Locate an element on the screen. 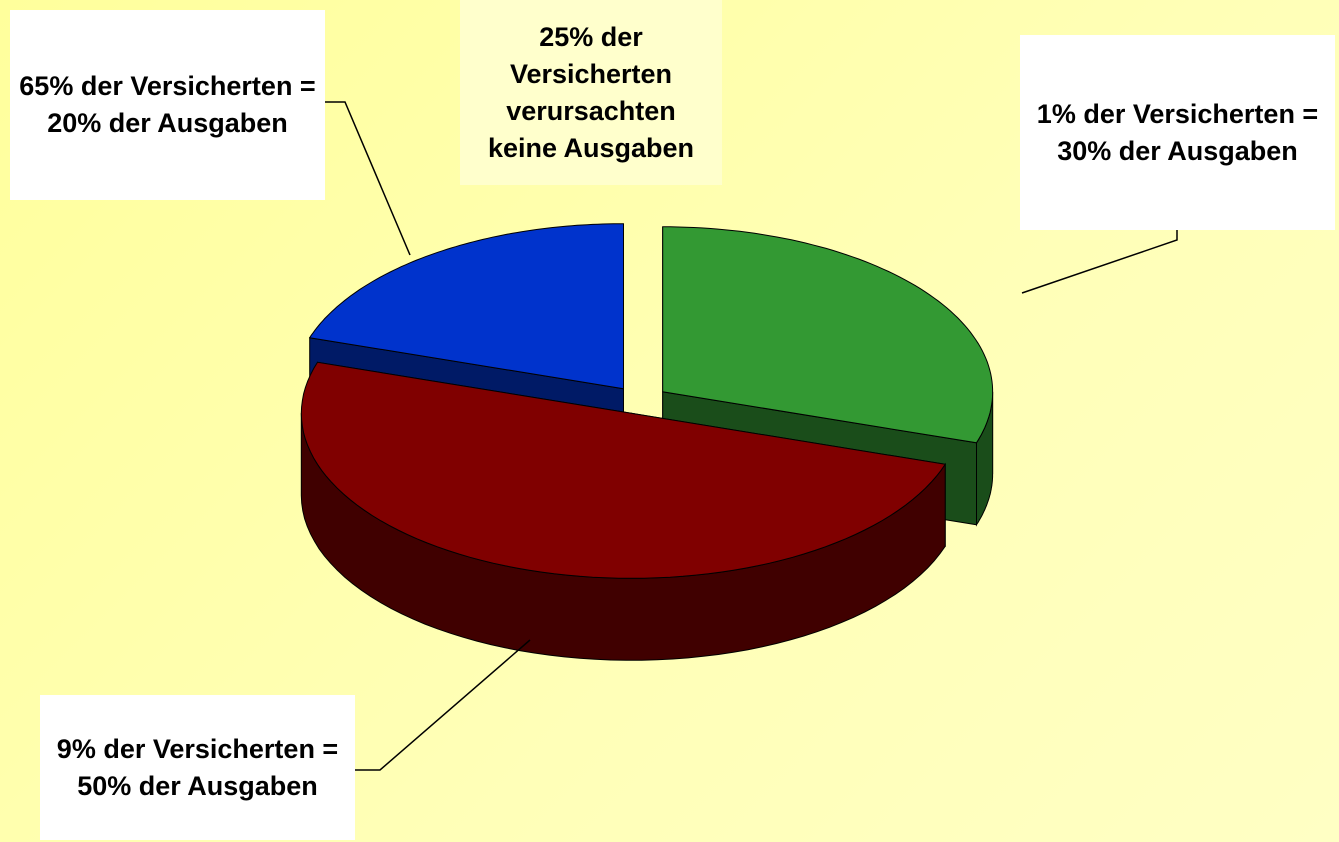 The image size is (1339, 842). slice-label: 9% der Versicherten = 50% der Ausgaben is located at coordinates (197, 767).